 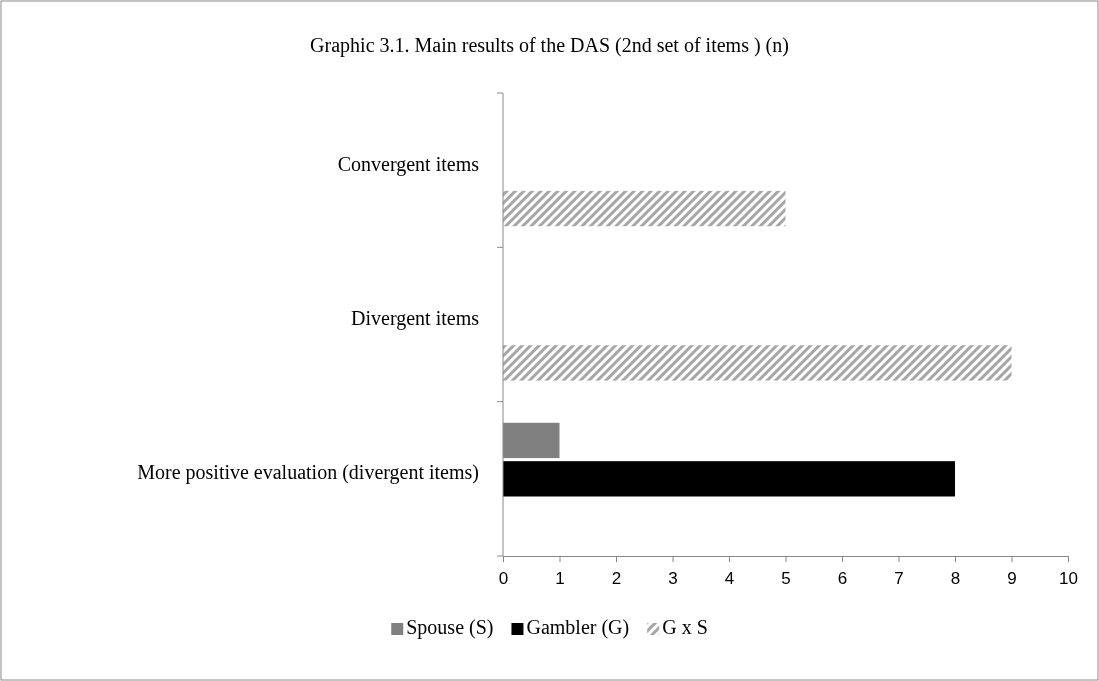 I want to click on chart-title: Graphic 3.1. Main results of the DAS (2nd set of items ) (n), so click(x=549, y=45).